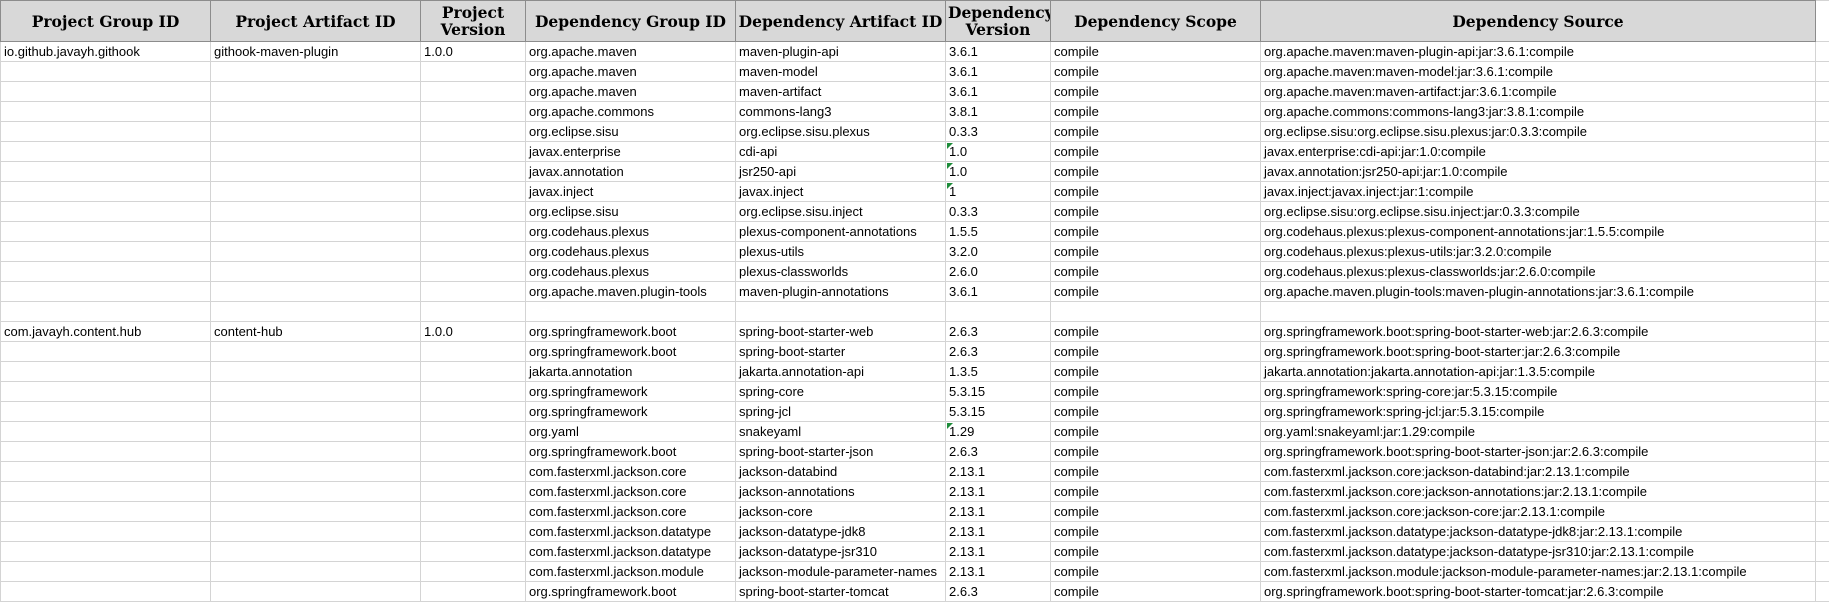 The width and height of the screenshot is (1829, 604). I want to click on header-empty-cell, so click(1822, 21).